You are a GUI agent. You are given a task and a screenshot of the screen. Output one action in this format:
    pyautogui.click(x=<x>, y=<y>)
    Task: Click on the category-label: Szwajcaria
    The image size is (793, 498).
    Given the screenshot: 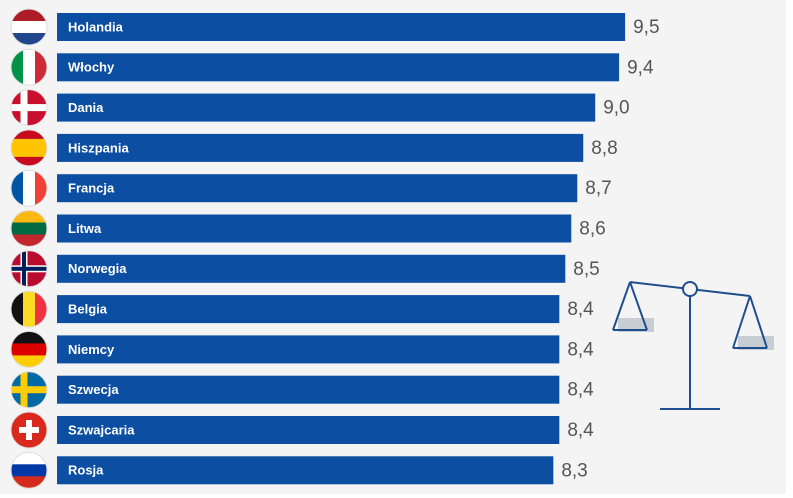 What is the action you would take?
    pyautogui.click(x=101, y=429)
    